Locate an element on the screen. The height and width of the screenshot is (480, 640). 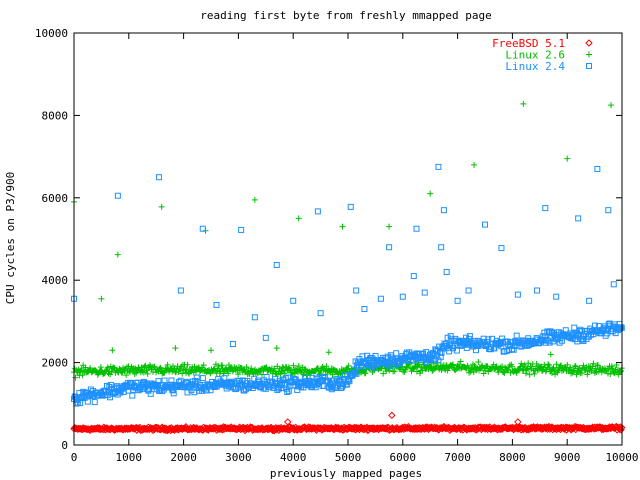
x-tick-label: 4000 is located at coordinates (293, 457).